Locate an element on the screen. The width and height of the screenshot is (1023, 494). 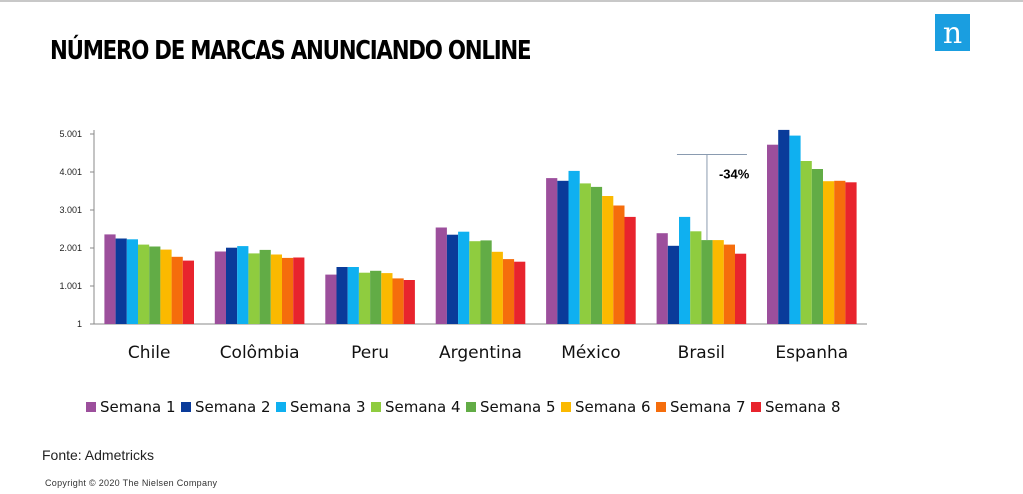
legend-label: Semana 2 is located at coordinates (233, 407).